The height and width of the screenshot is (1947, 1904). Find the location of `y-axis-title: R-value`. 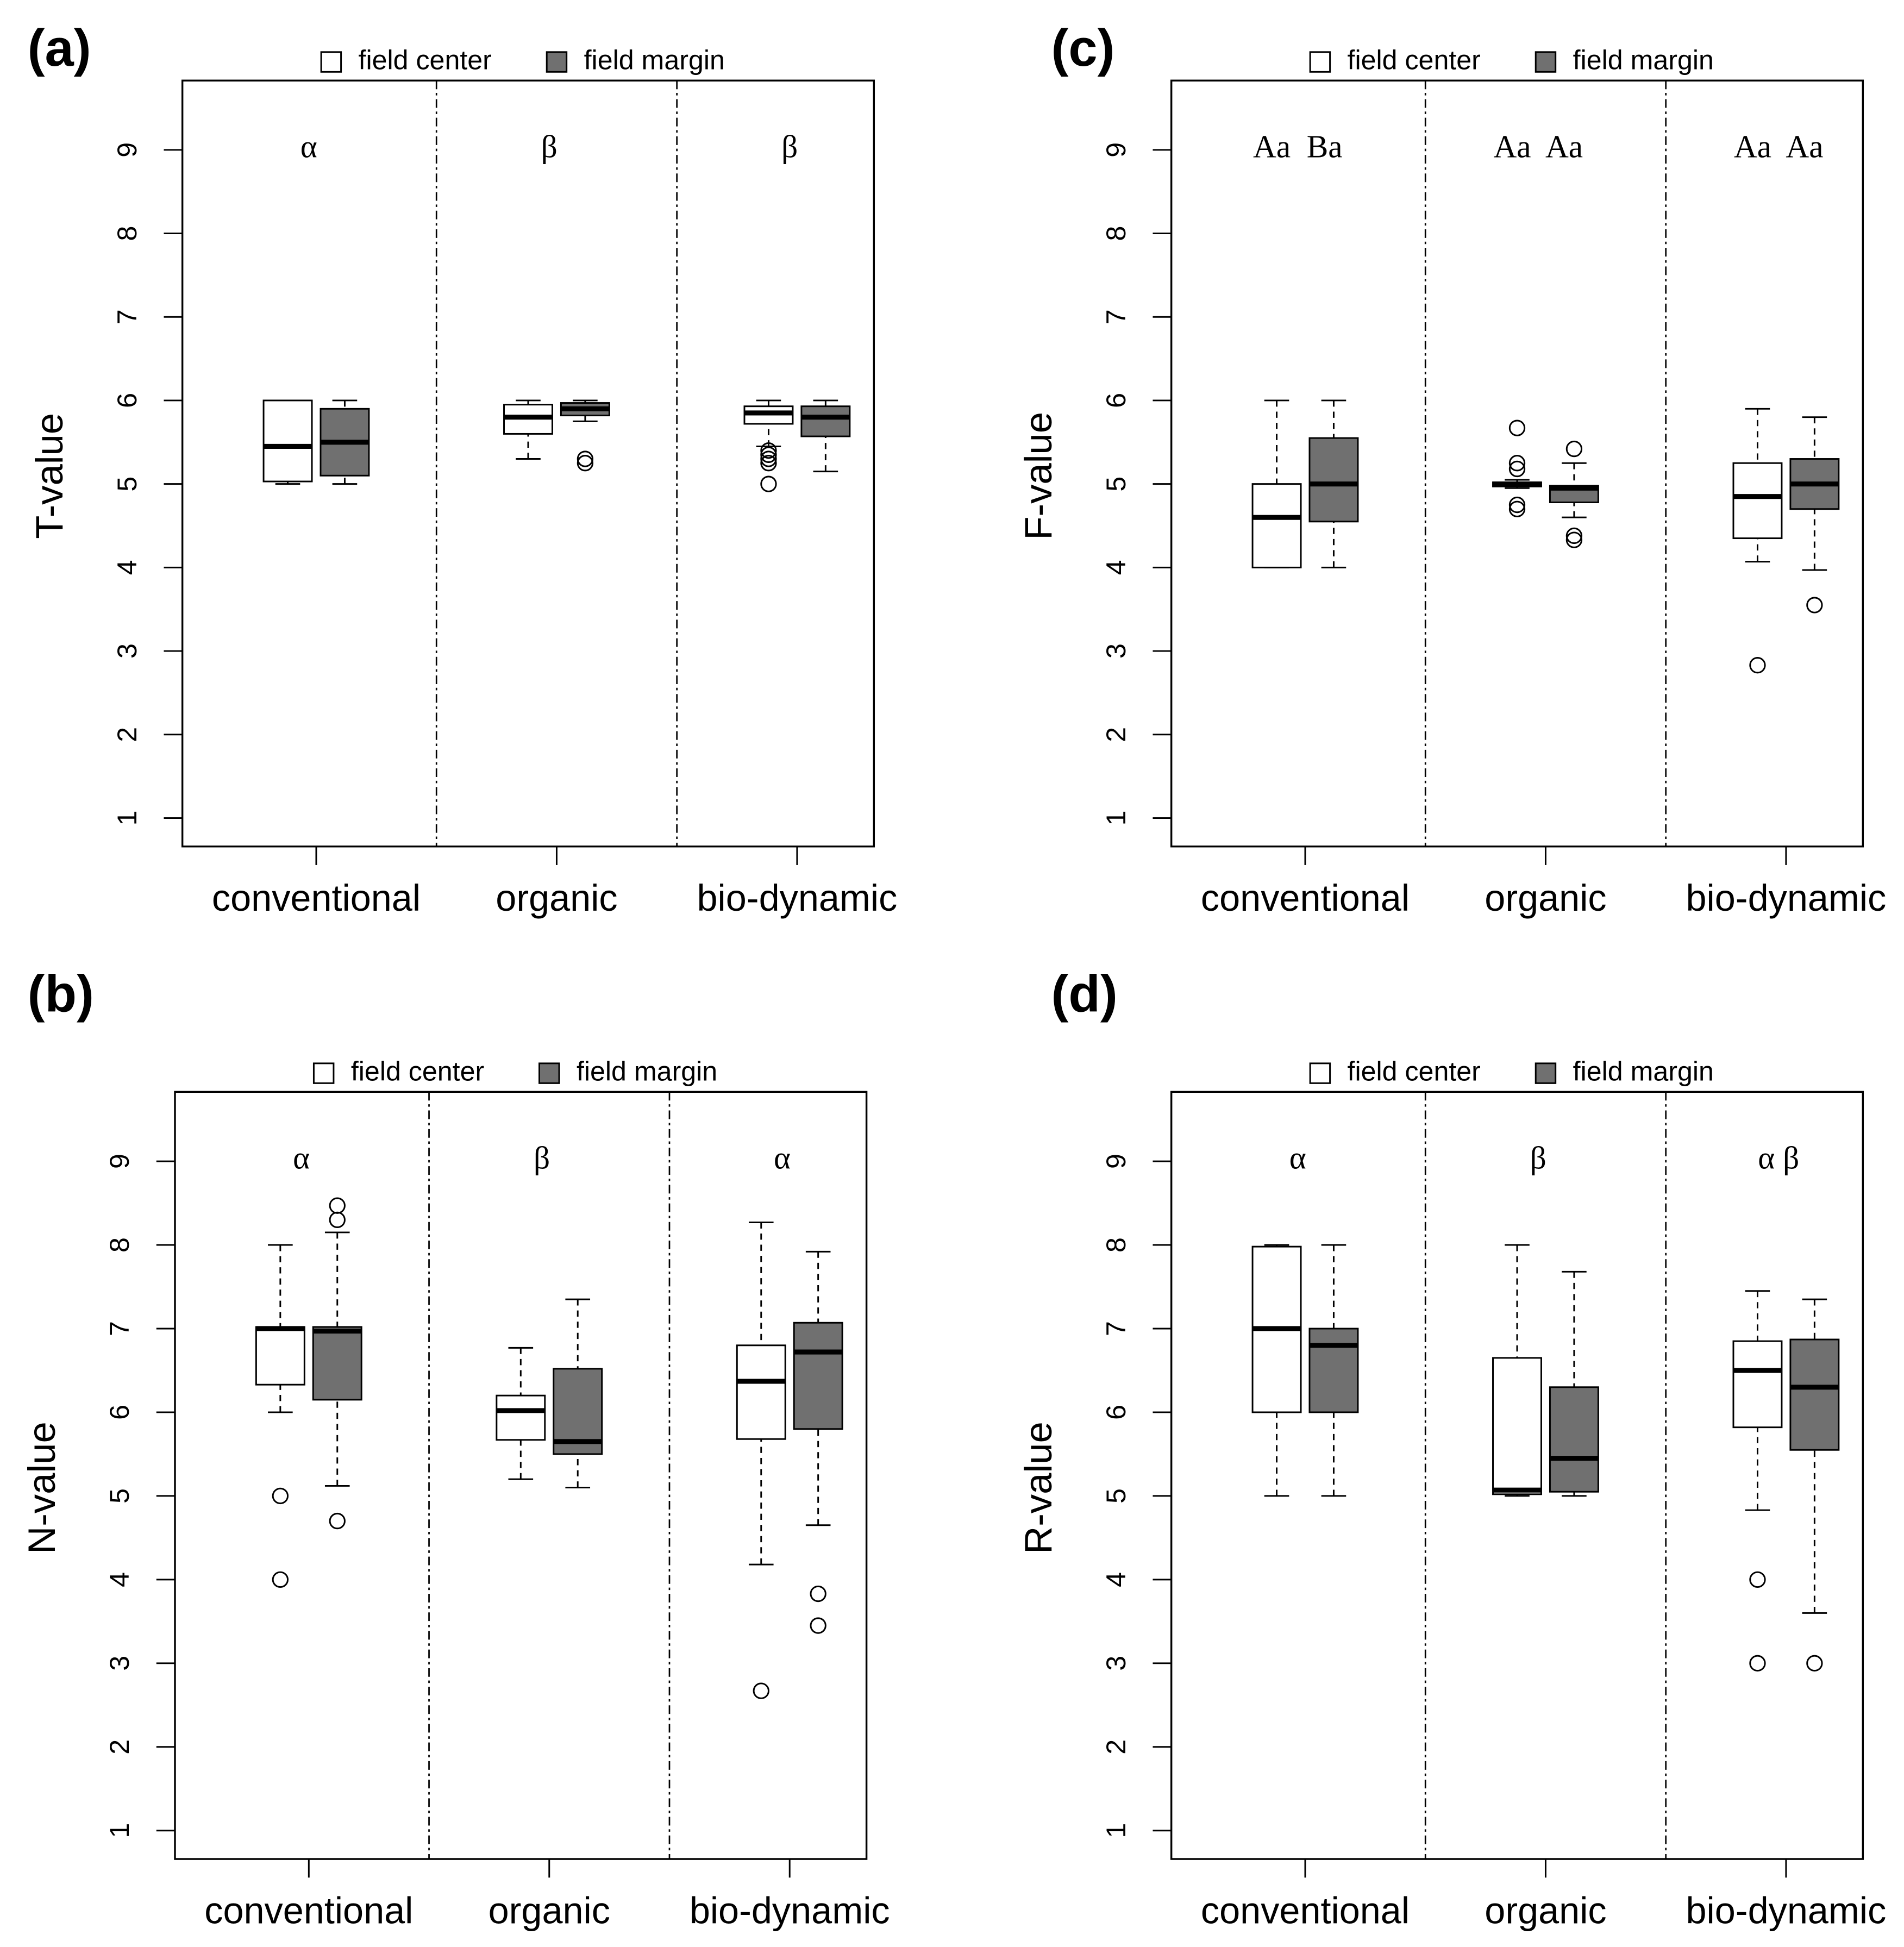

y-axis-title: R-value is located at coordinates (1038, 1488).